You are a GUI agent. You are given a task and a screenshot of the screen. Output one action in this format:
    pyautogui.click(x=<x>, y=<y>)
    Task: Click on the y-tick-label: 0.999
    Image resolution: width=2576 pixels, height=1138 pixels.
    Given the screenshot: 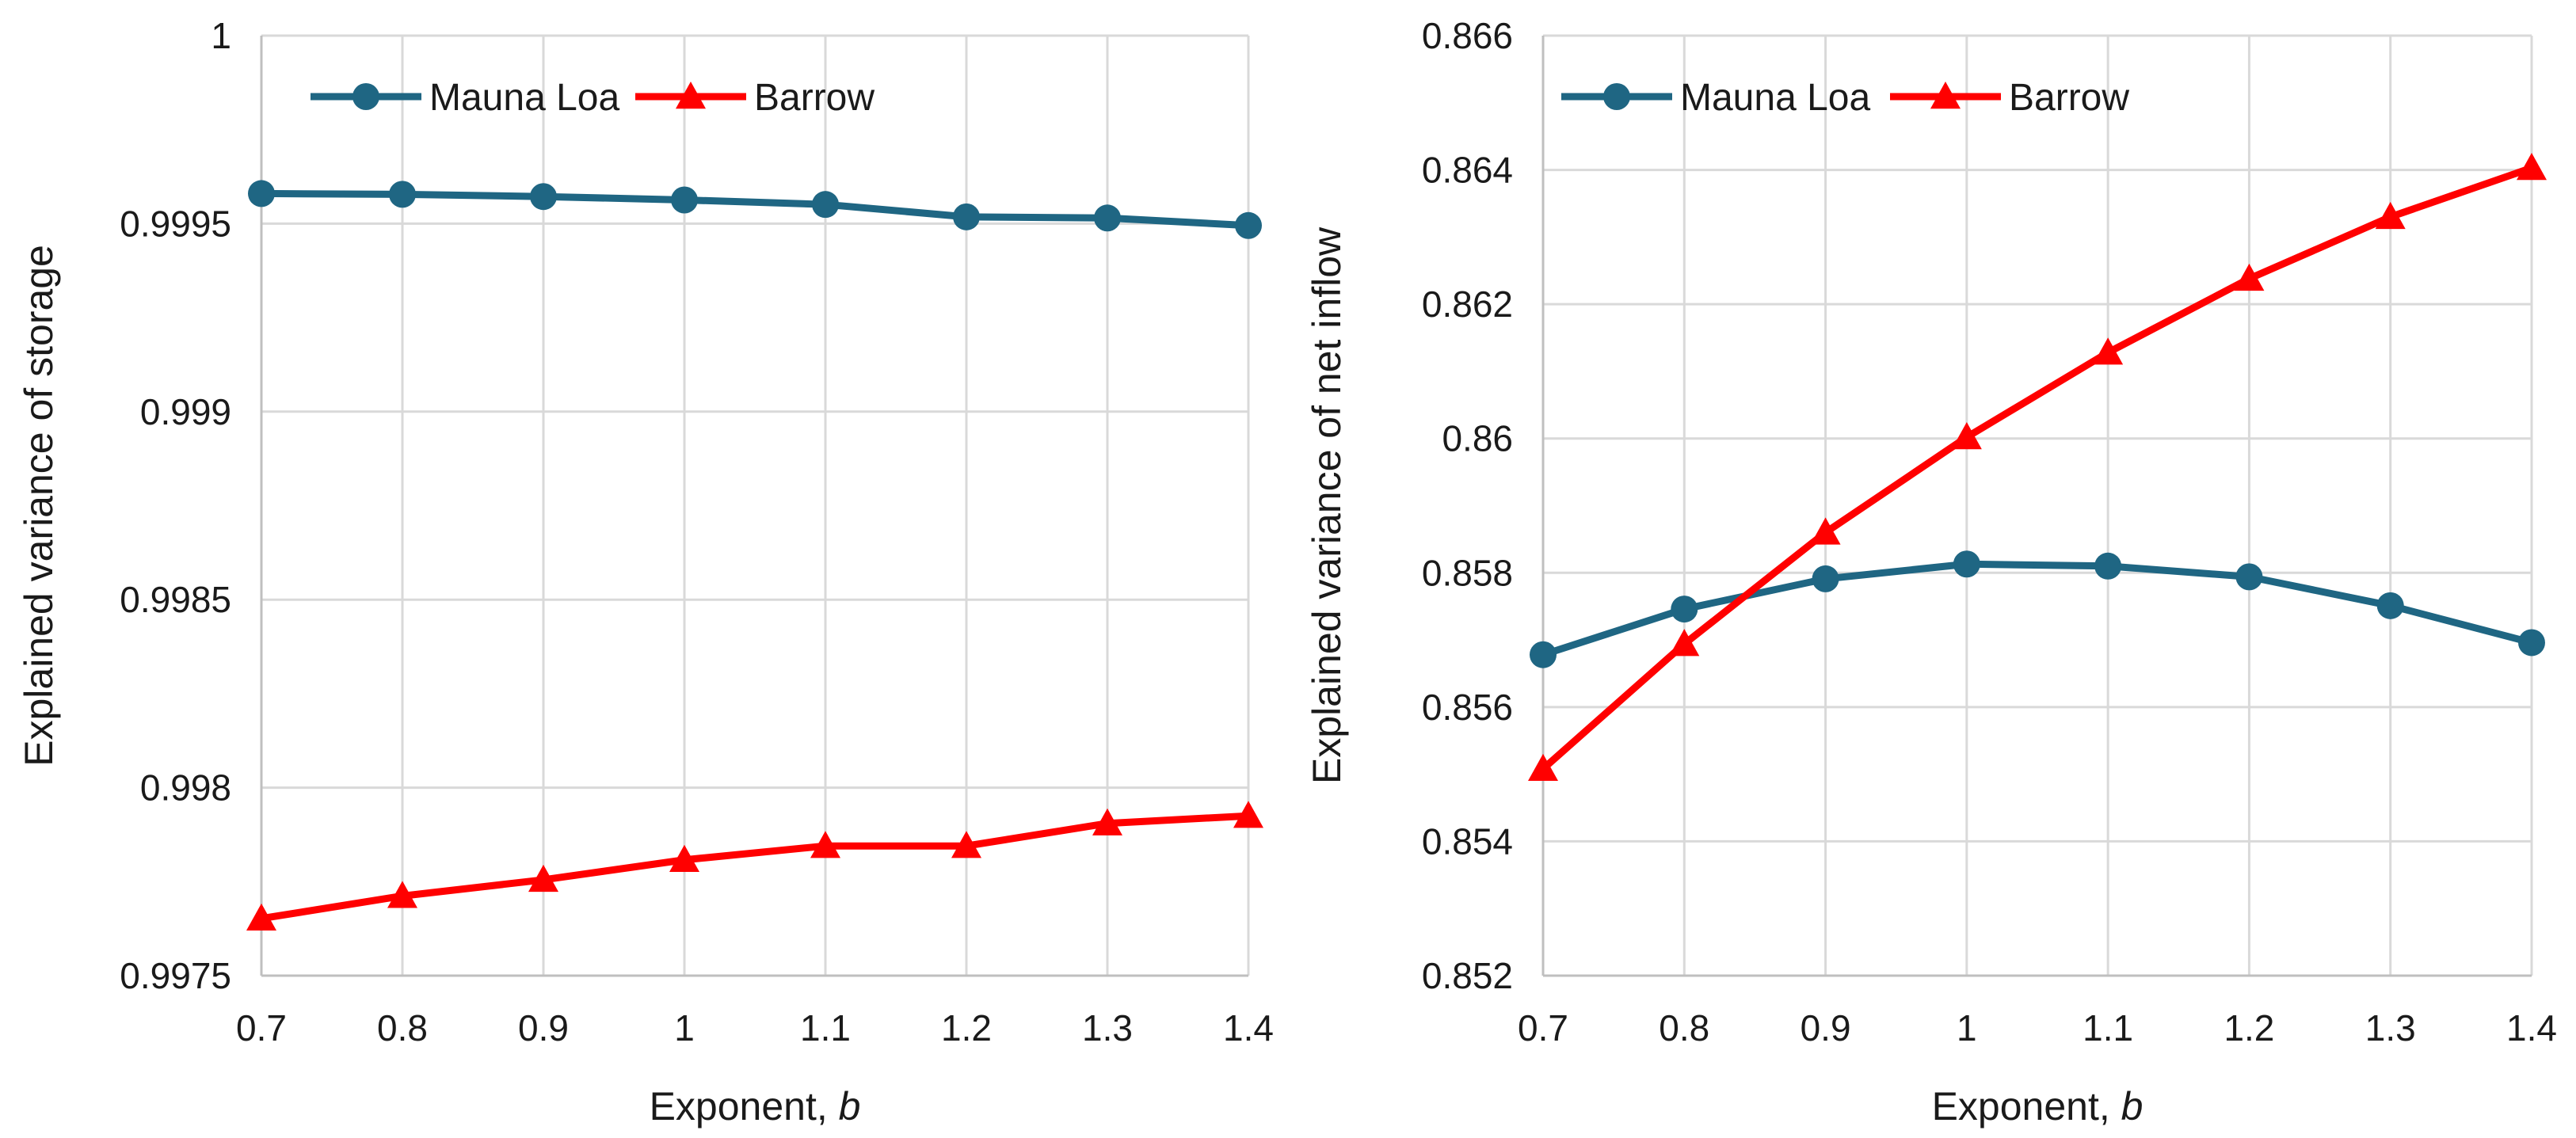 What is the action you would take?
    pyautogui.click(x=186, y=411)
    